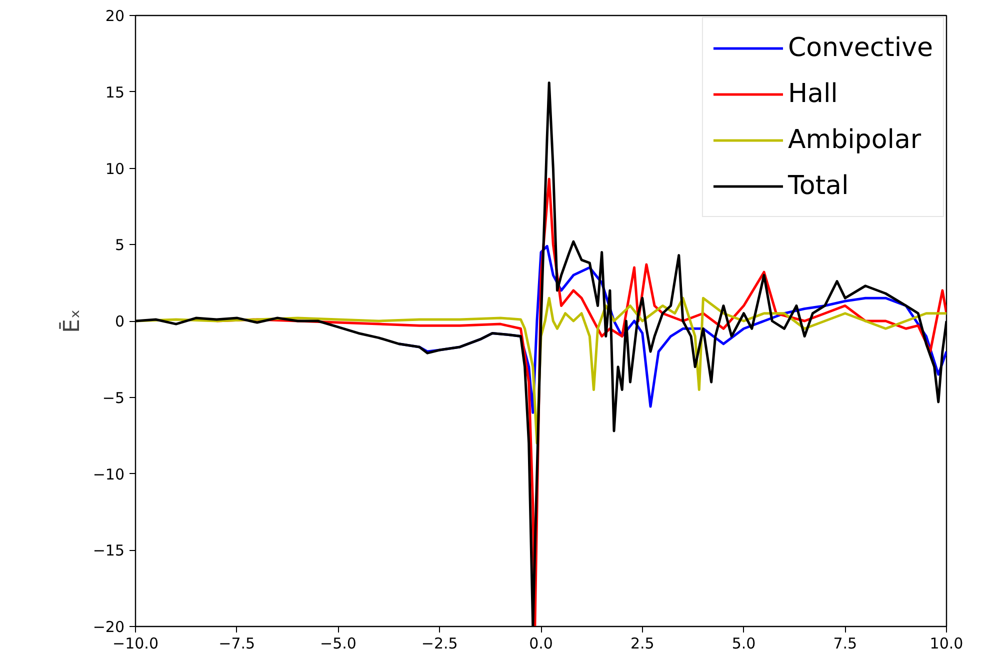 This screenshot has width=989, height=664. What do you see at coordinates (135, 643) in the screenshot?
I see `x-tick-label: −10.0` at bounding box center [135, 643].